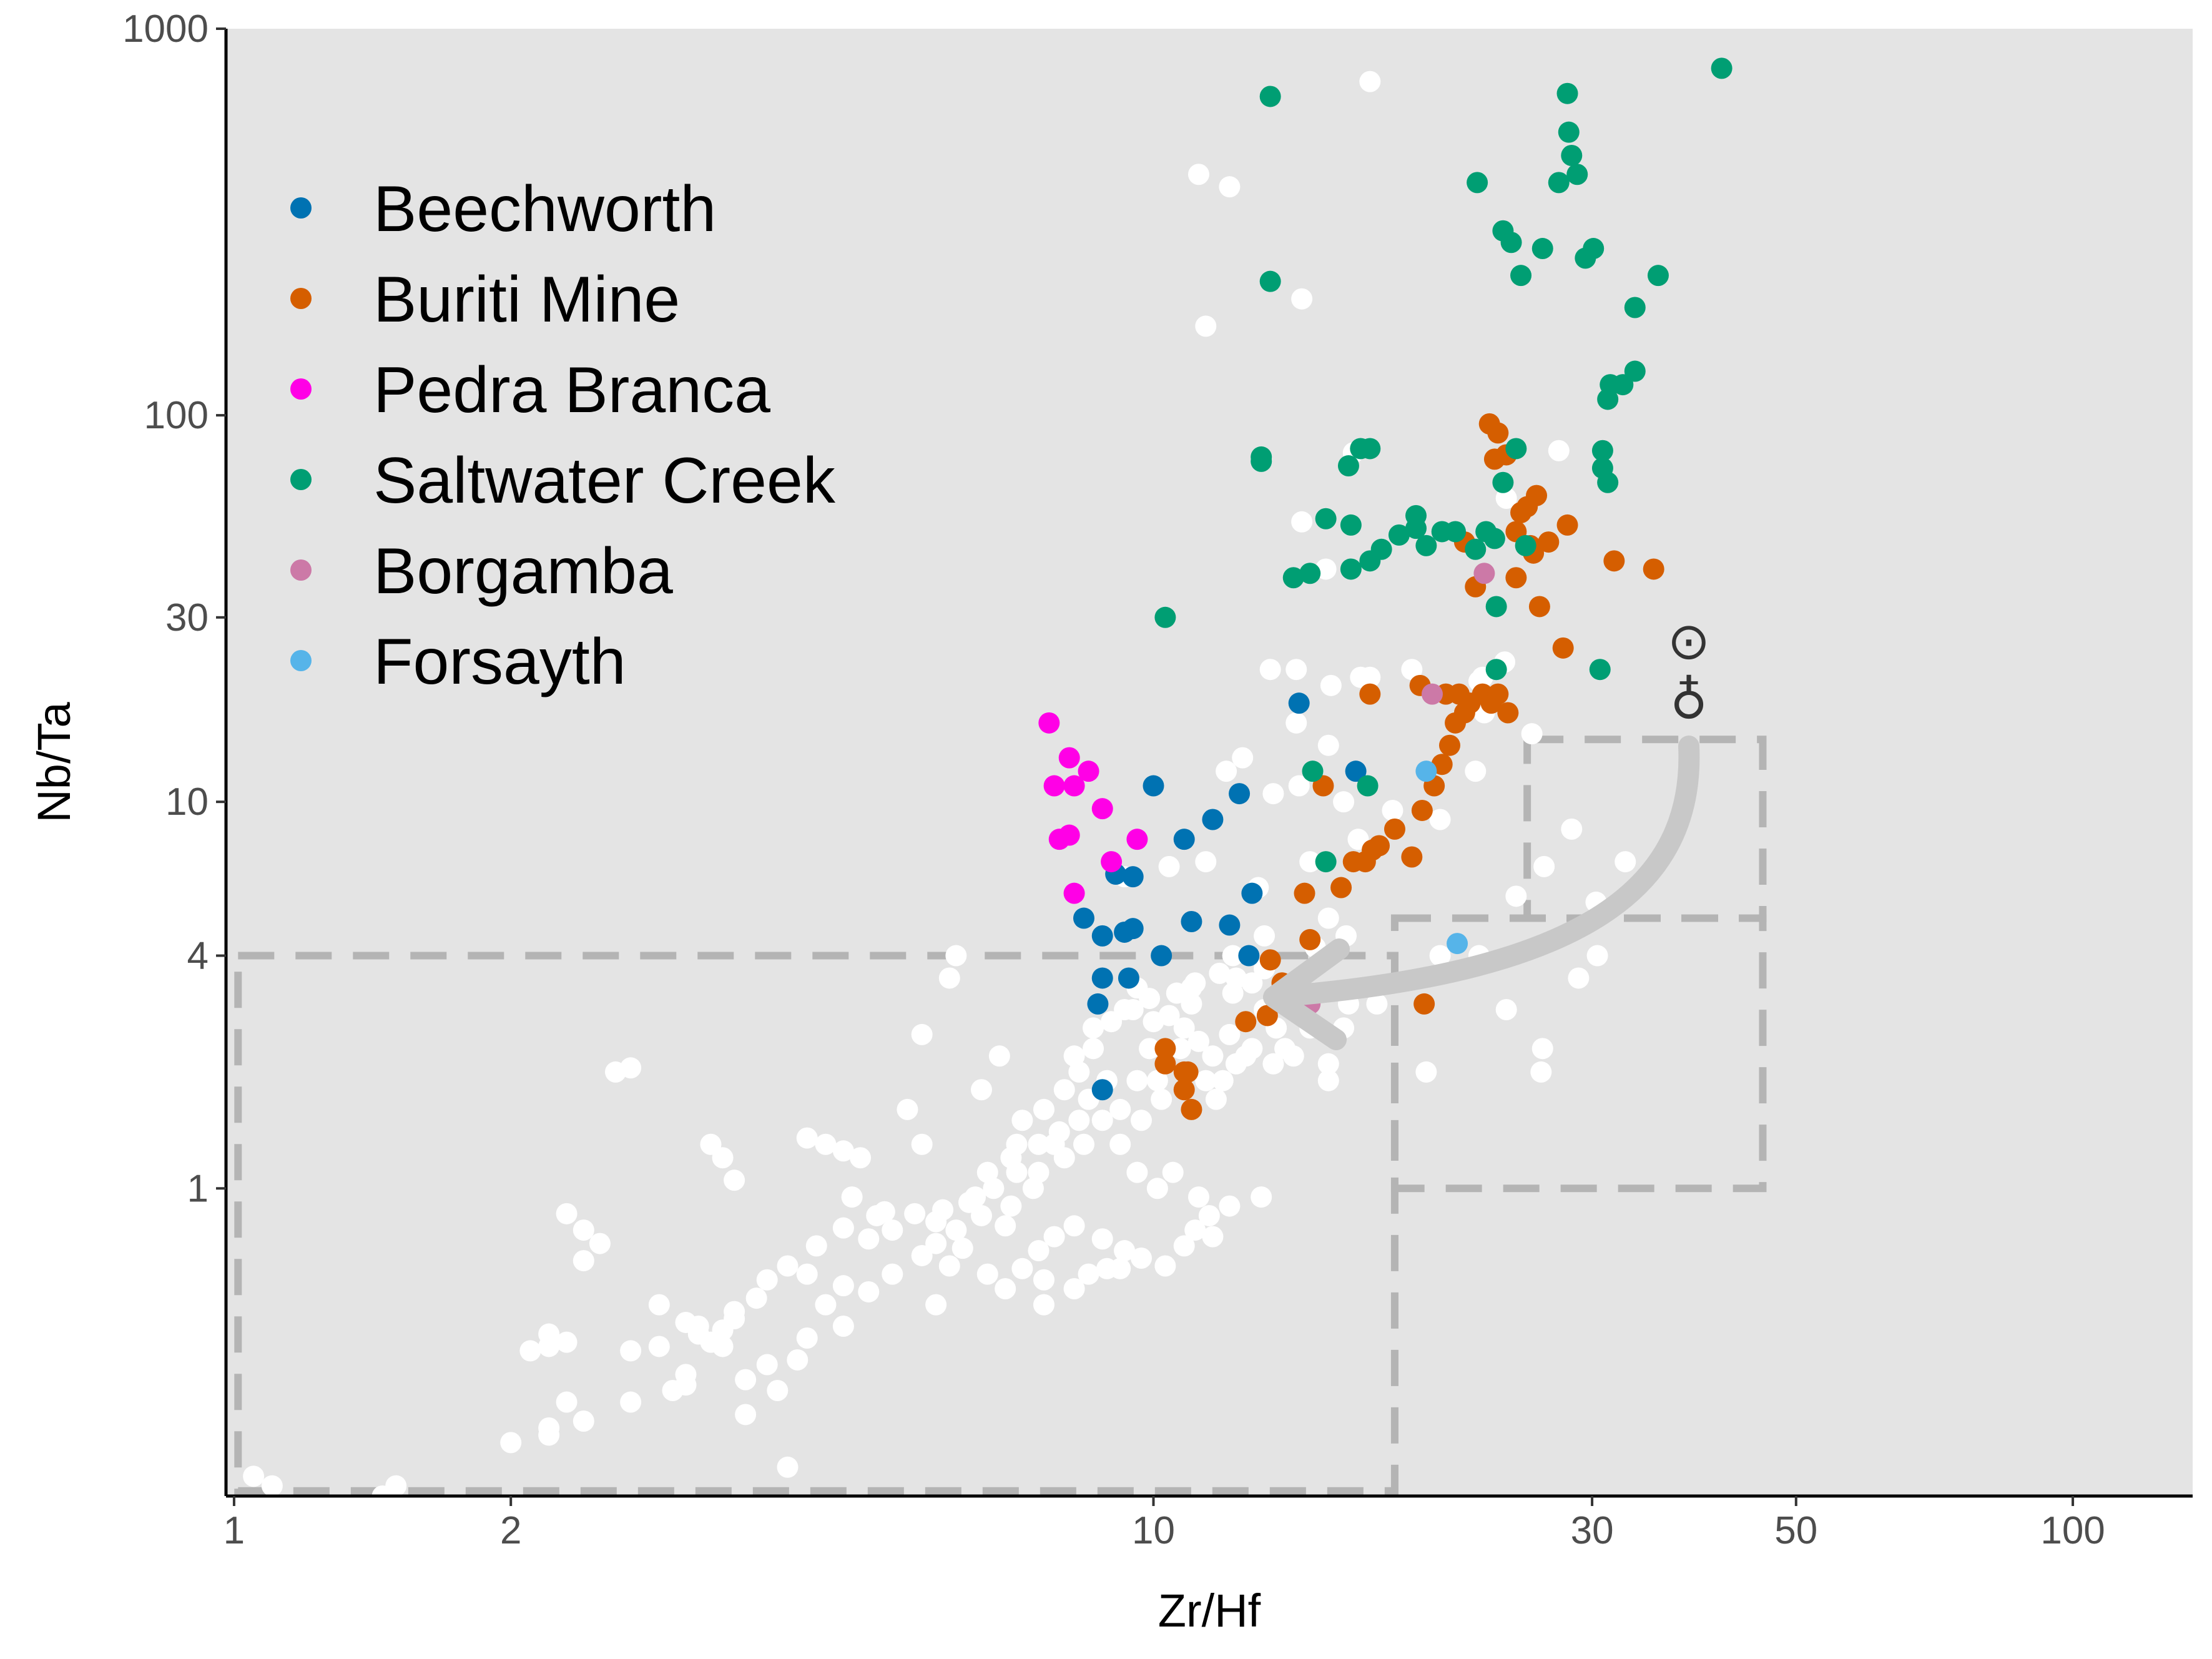  What do you see at coordinates (544, 209) in the screenshot?
I see `legend-label-beechworth: Beechworth` at bounding box center [544, 209].